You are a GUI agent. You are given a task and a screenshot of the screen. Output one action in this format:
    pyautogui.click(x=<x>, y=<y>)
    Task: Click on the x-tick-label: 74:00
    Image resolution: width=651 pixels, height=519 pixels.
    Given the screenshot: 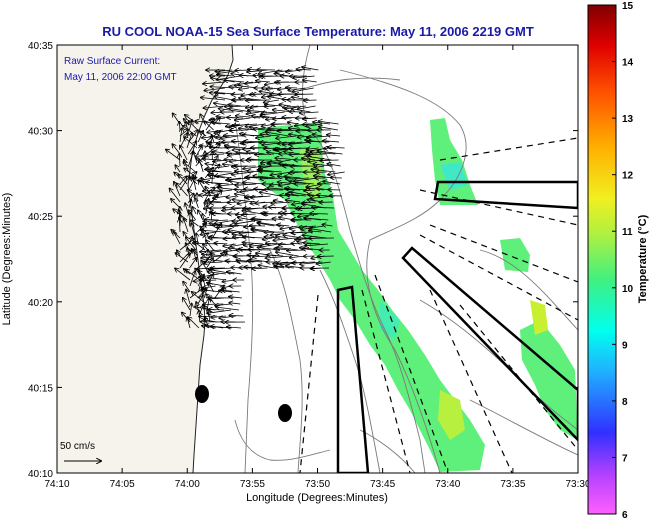 What is the action you would take?
    pyautogui.click(x=187, y=484)
    